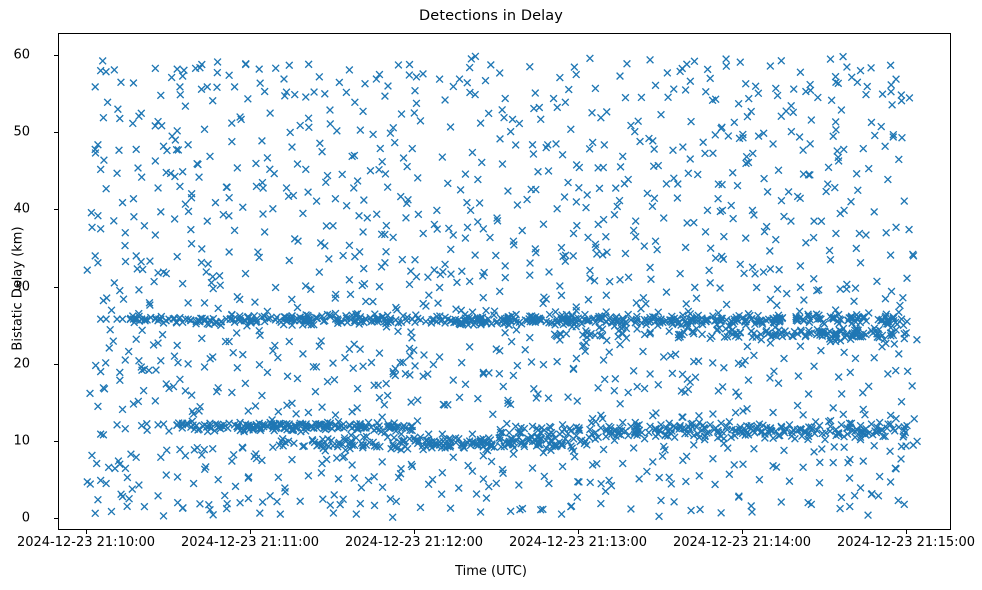 This screenshot has height=590, width=982. What do you see at coordinates (21, 286) in the screenshot?
I see `y-tick-label: 30` at bounding box center [21, 286].